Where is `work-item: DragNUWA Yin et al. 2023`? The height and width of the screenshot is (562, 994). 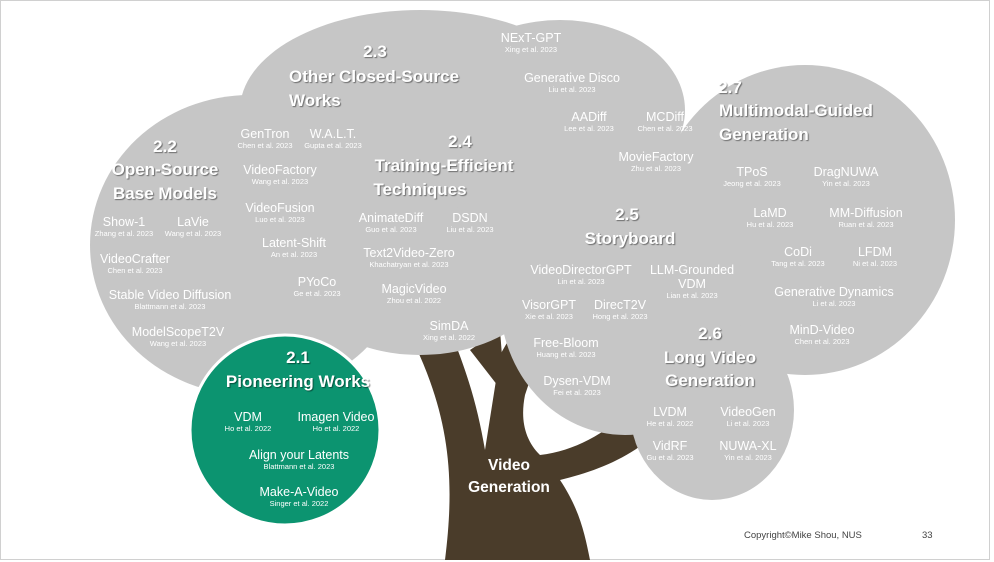
work-item: DragNUWA Yin et al. 2023 is located at coordinates (846, 176).